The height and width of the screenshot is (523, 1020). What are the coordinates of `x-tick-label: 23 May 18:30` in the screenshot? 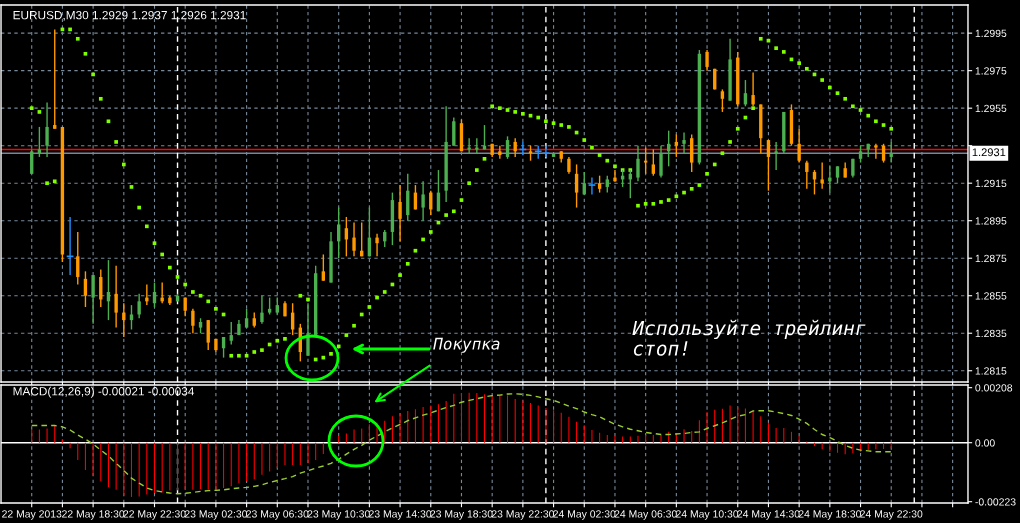 It's located at (461, 515).